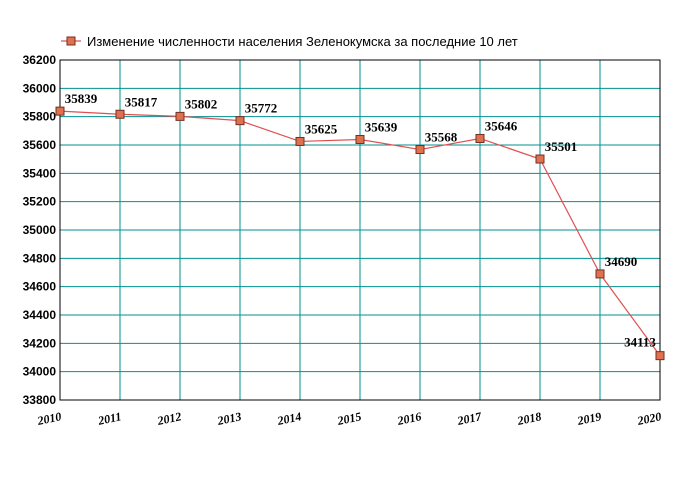  I want to click on x-tick-label: 2015, so click(348, 418).